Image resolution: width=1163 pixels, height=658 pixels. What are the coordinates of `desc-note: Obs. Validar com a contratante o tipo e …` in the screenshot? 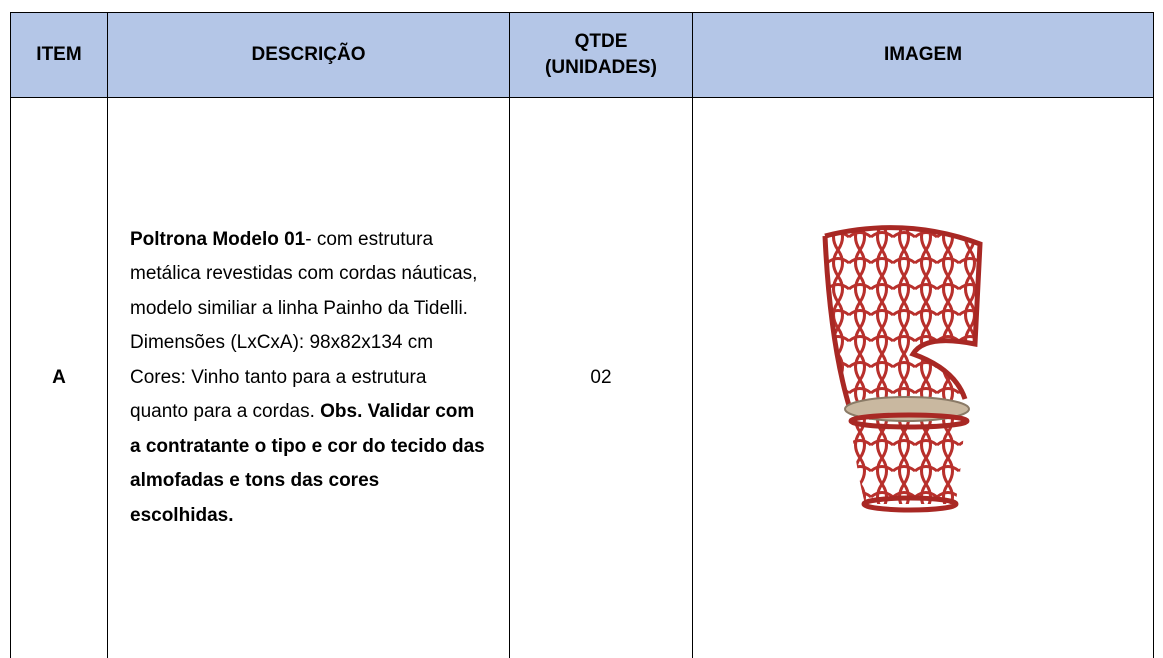 It's located at (307, 463).